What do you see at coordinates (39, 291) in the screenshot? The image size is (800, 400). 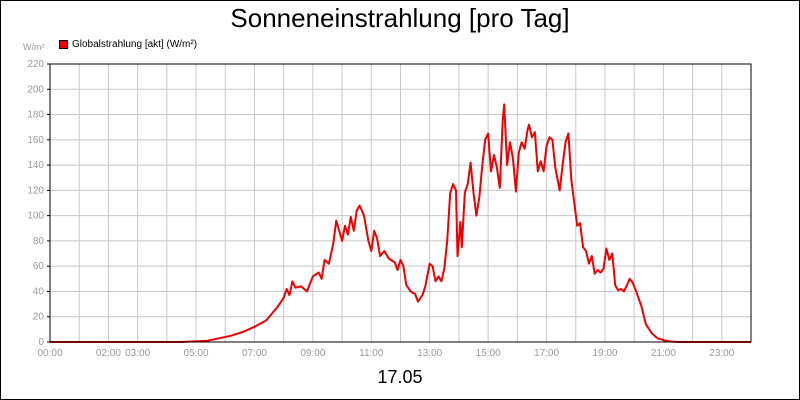 I see `y-tick-label: 40` at bounding box center [39, 291].